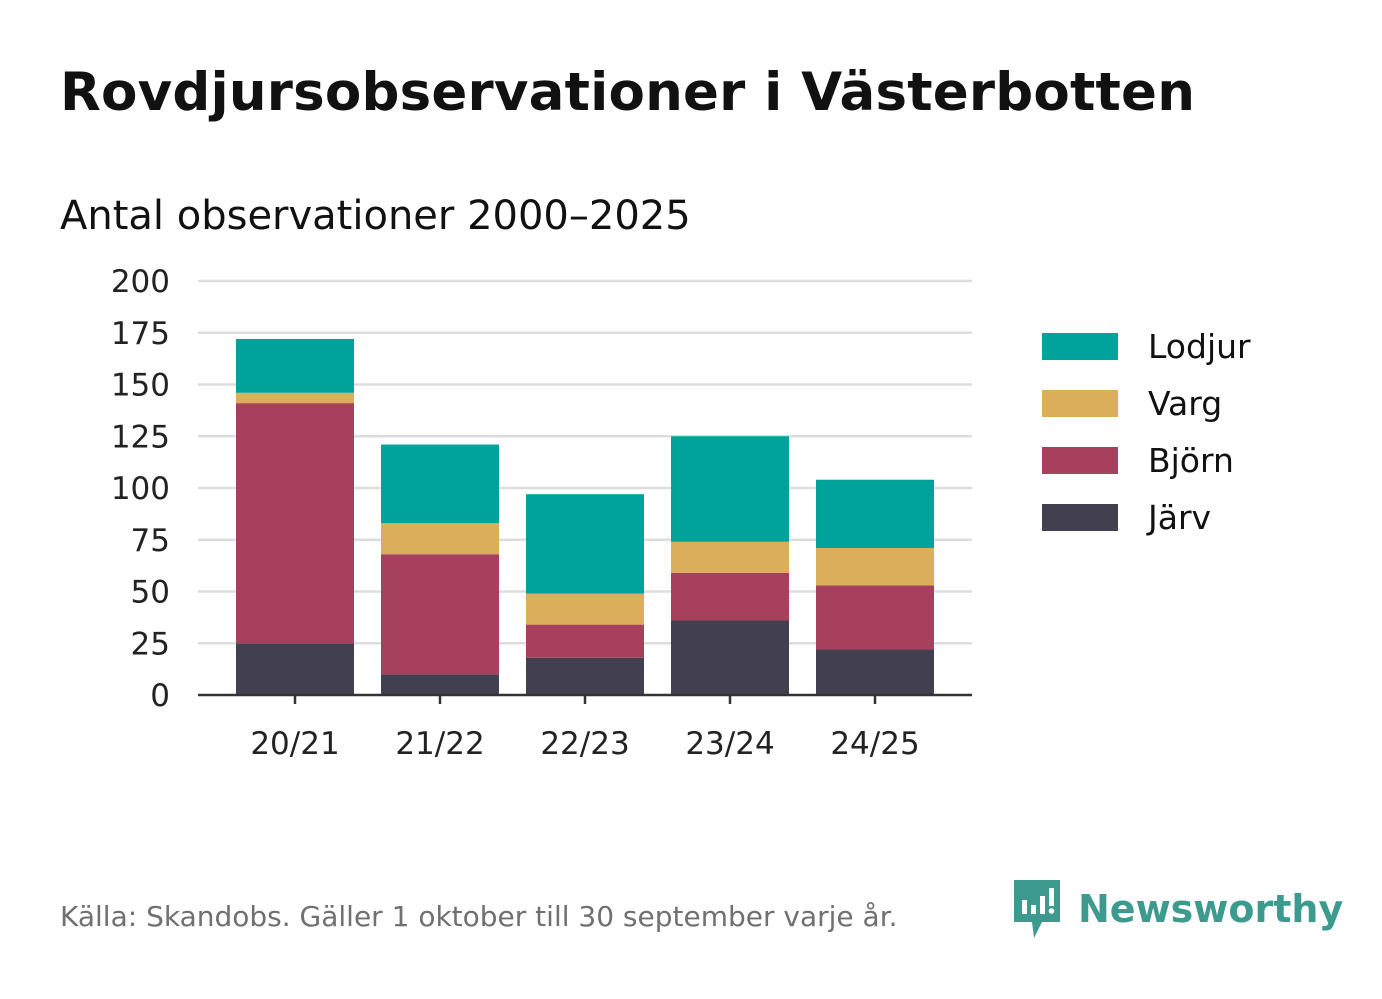 The image size is (1382, 999). Describe the element at coordinates (1146, 346) in the screenshot. I see `legend-item-lodjur: Lodjur` at that location.